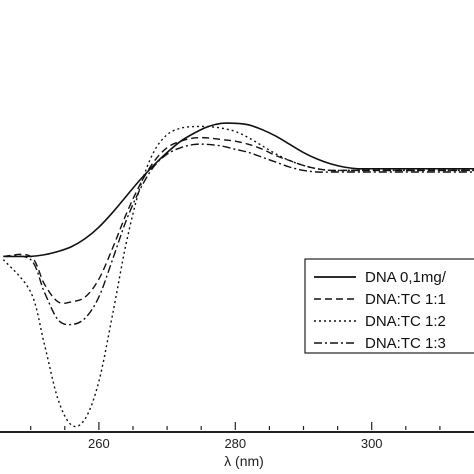  I want to click on legend-label-3: DNA:TC 1:2, so click(405, 321).